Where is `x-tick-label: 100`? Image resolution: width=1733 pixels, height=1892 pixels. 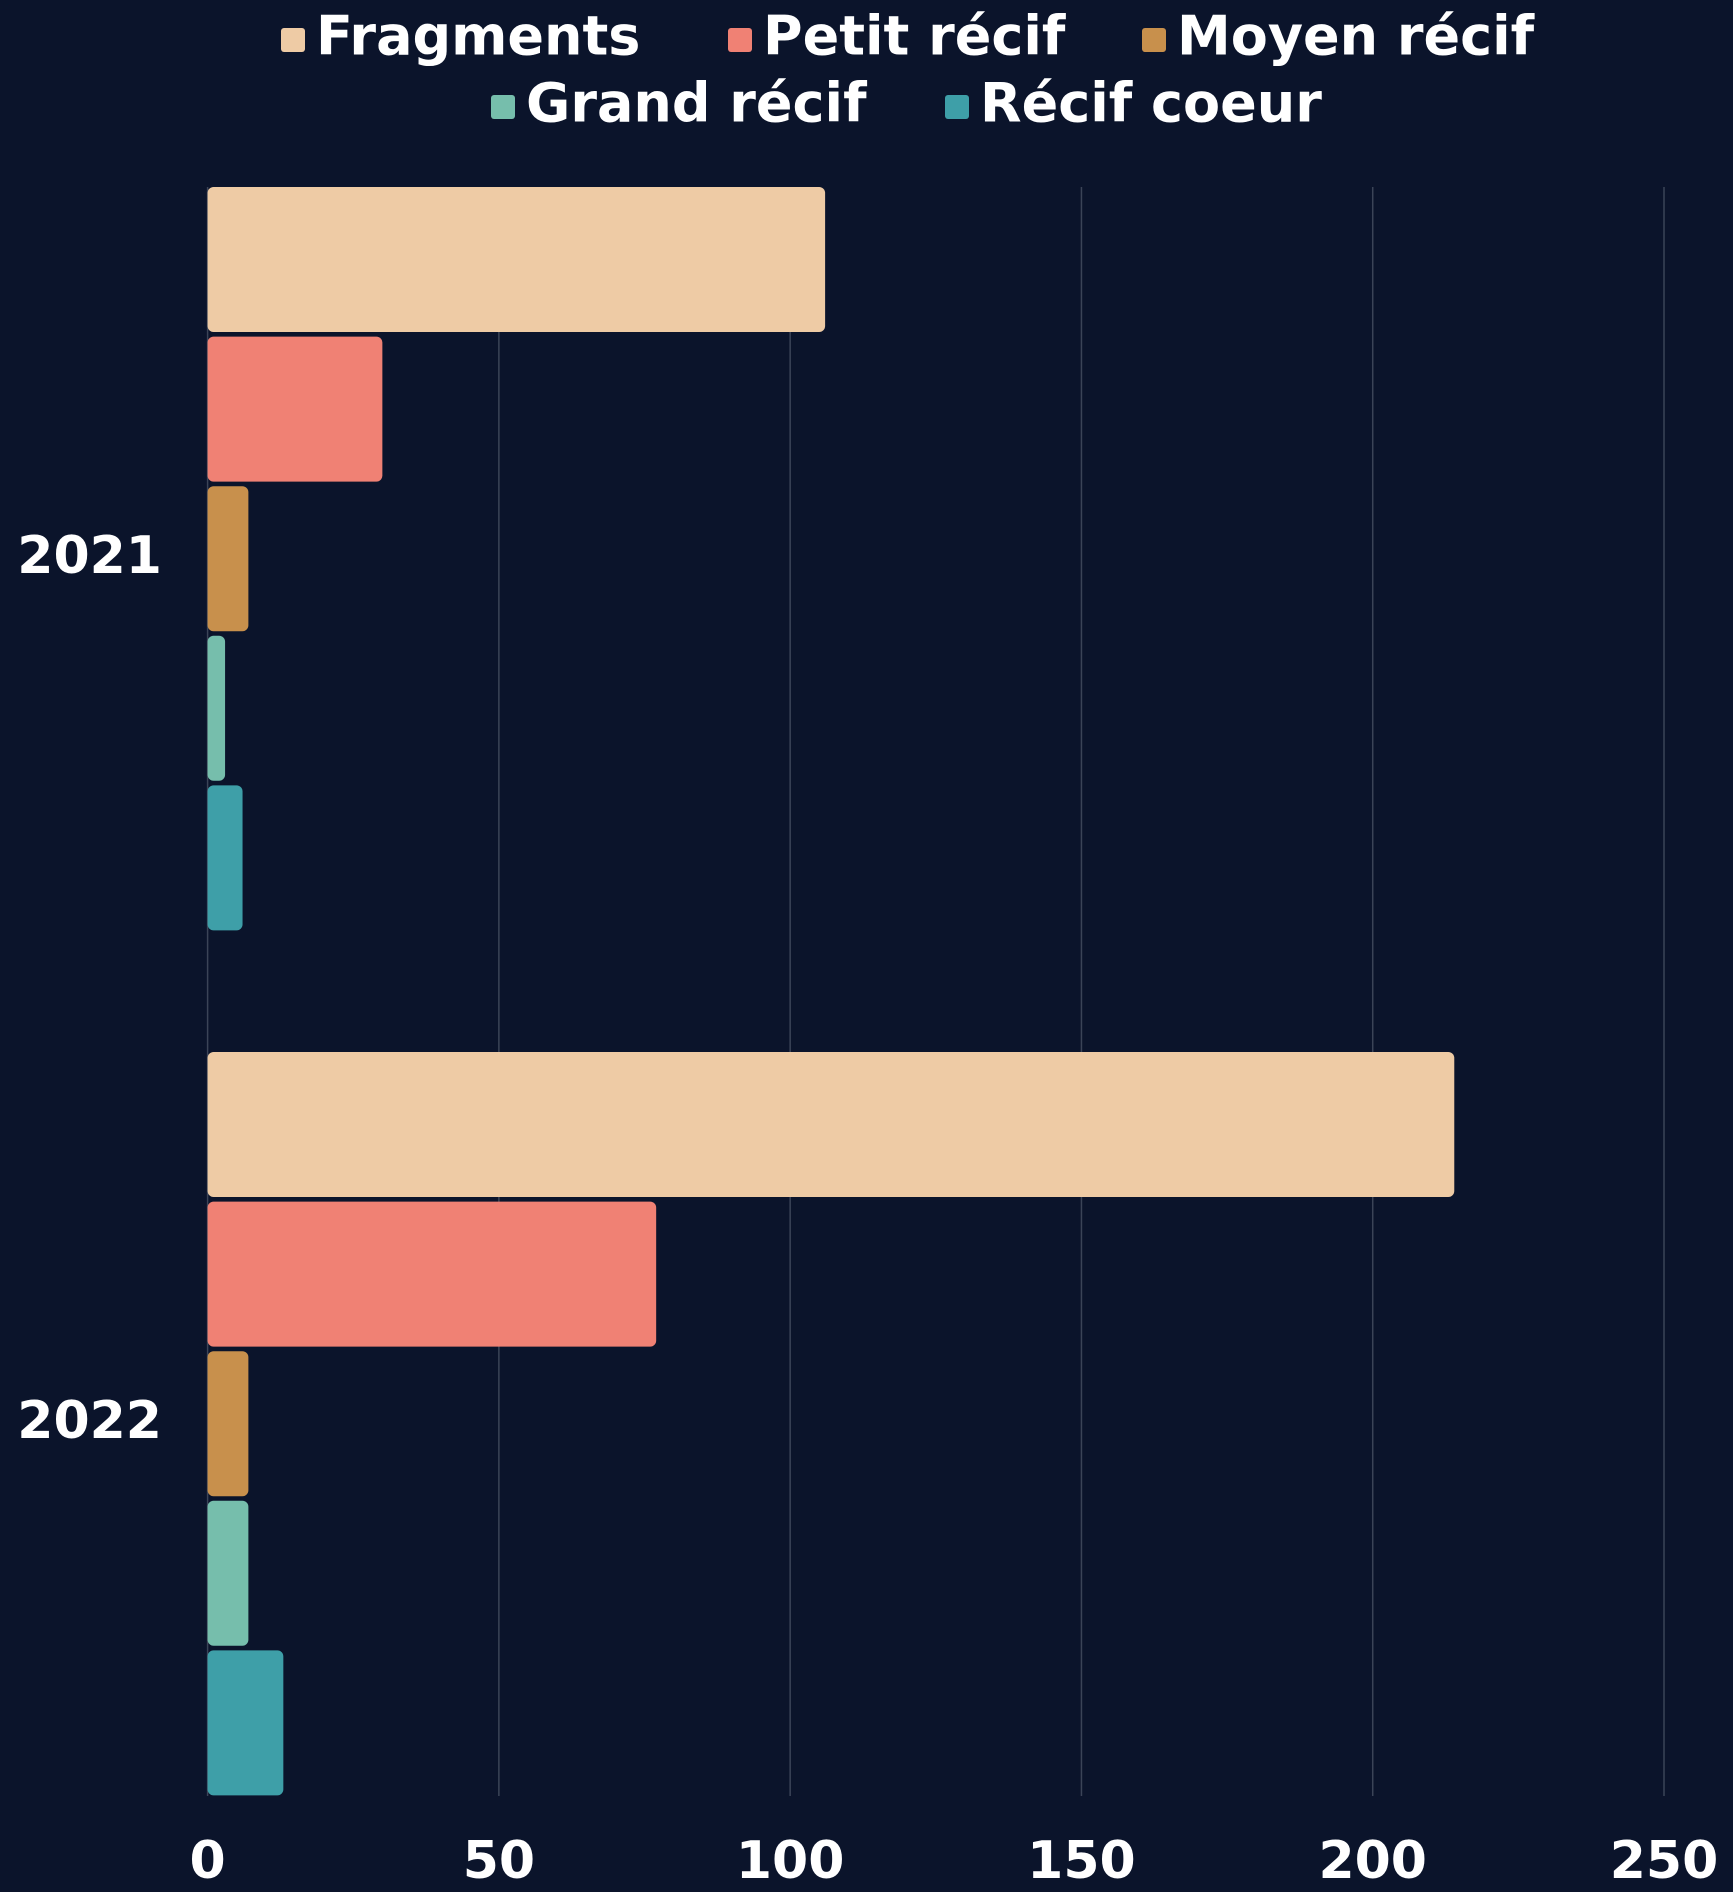 x-tick-label: 100 is located at coordinates (790, 1861).